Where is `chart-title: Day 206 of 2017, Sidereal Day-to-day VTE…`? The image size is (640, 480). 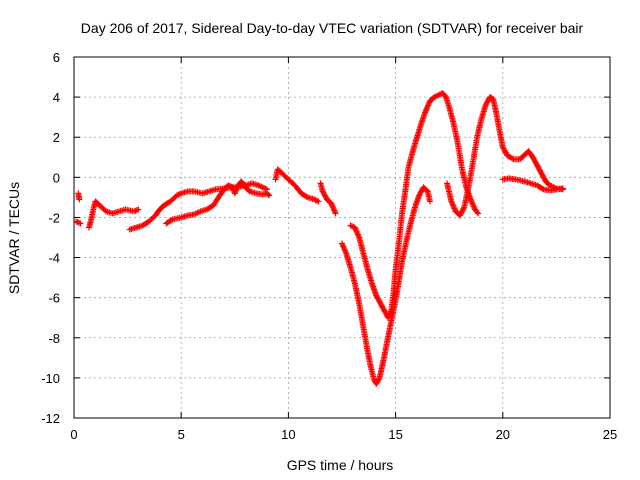 chart-title: Day 206 of 2017, Sidereal Day-to-day VTE… is located at coordinates (332, 28).